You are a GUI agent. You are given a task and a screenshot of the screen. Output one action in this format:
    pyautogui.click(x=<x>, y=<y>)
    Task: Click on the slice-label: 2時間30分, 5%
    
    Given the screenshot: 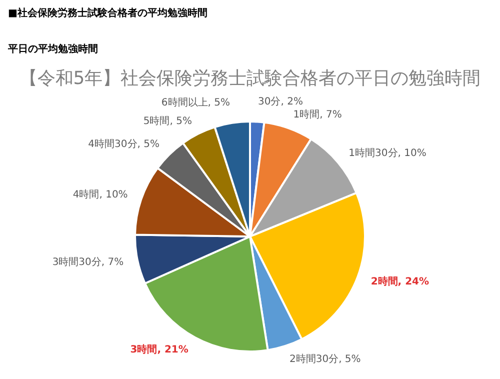 What is the action you would take?
    pyautogui.click(x=325, y=358)
    